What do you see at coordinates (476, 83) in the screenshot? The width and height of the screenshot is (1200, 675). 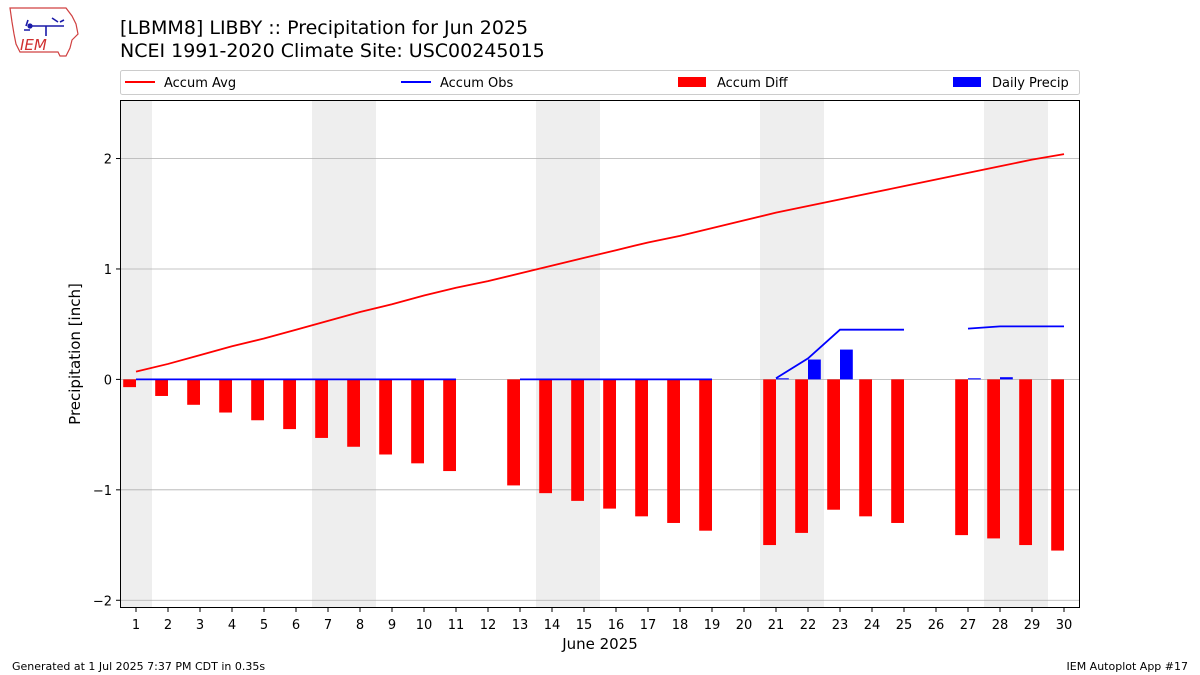 I see `legend-label: Accum Obs` at bounding box center [476, 83].